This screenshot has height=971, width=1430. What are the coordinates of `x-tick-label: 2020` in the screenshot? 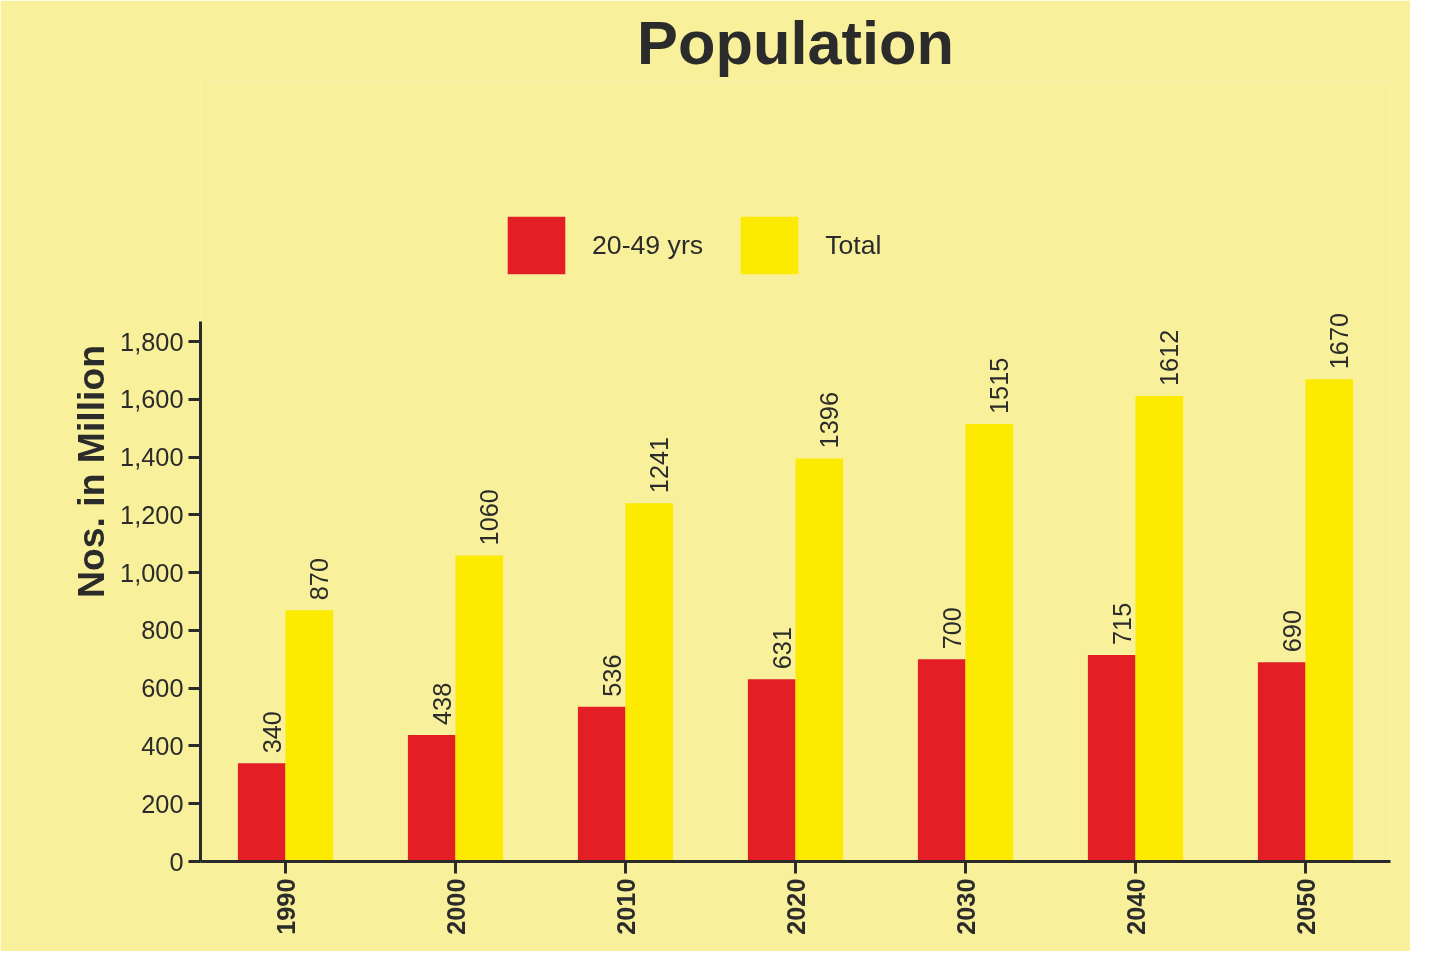 It's located at (795, 906).